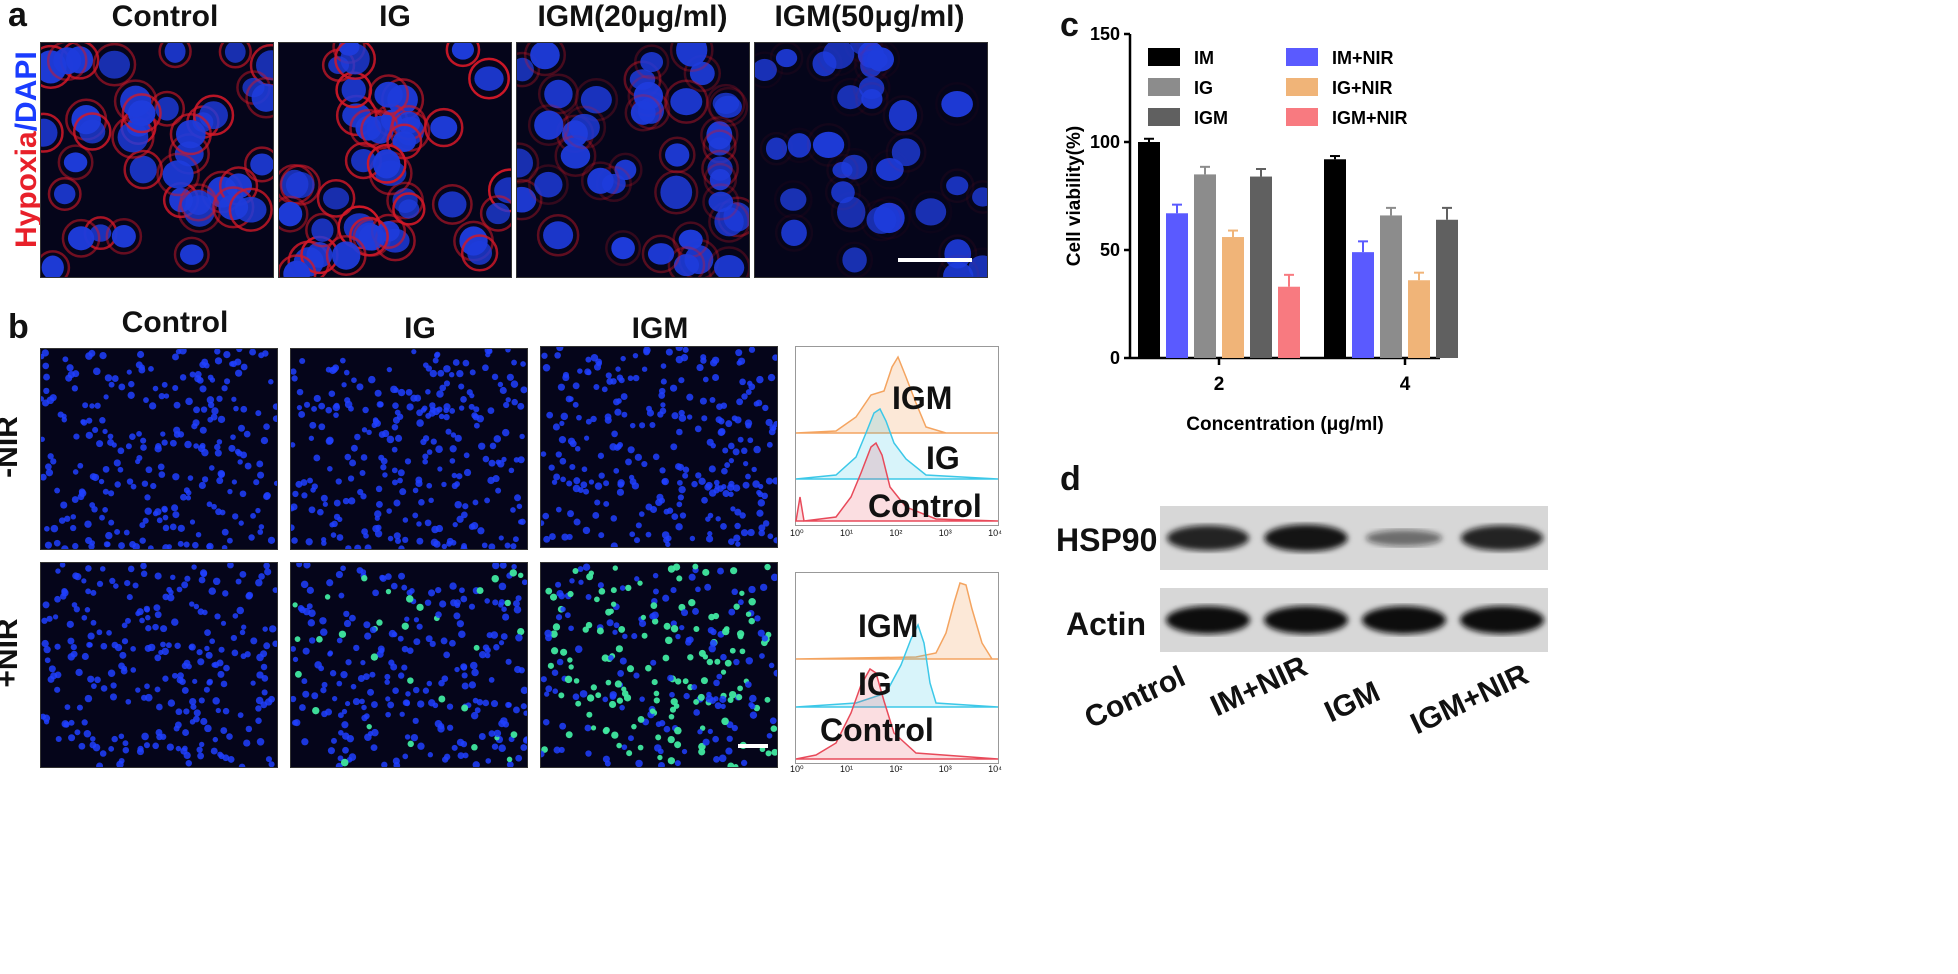  I want to click on flow-histogram-minus-nir, so click(897, 436).